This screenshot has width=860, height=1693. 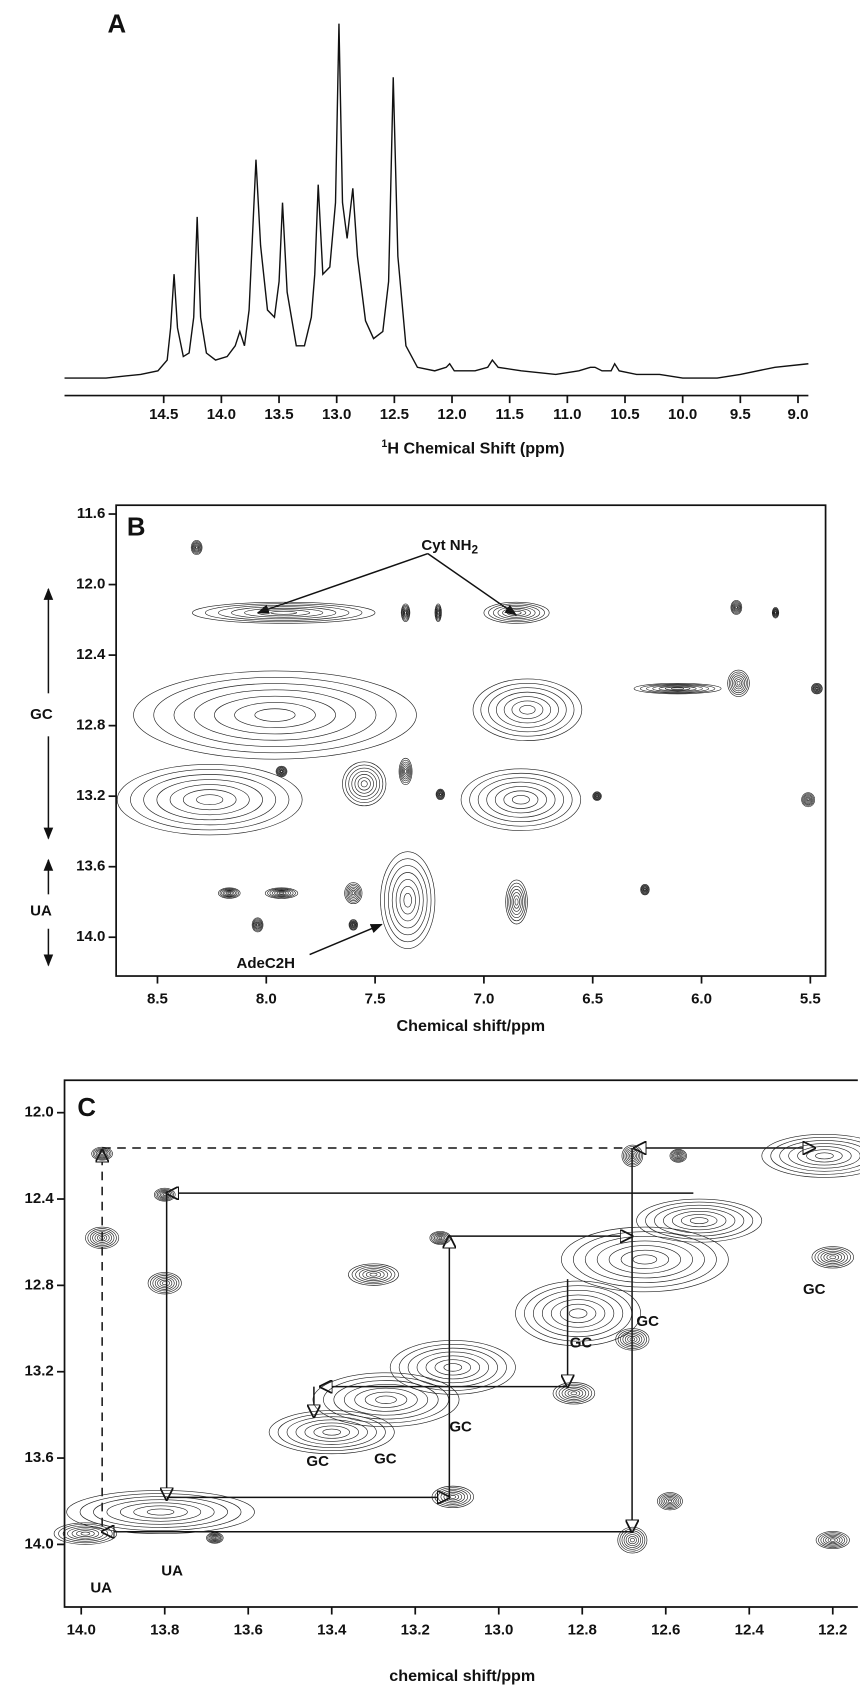 I want to click on x-tick-label: 12.6, so click(x=665, y=1630).